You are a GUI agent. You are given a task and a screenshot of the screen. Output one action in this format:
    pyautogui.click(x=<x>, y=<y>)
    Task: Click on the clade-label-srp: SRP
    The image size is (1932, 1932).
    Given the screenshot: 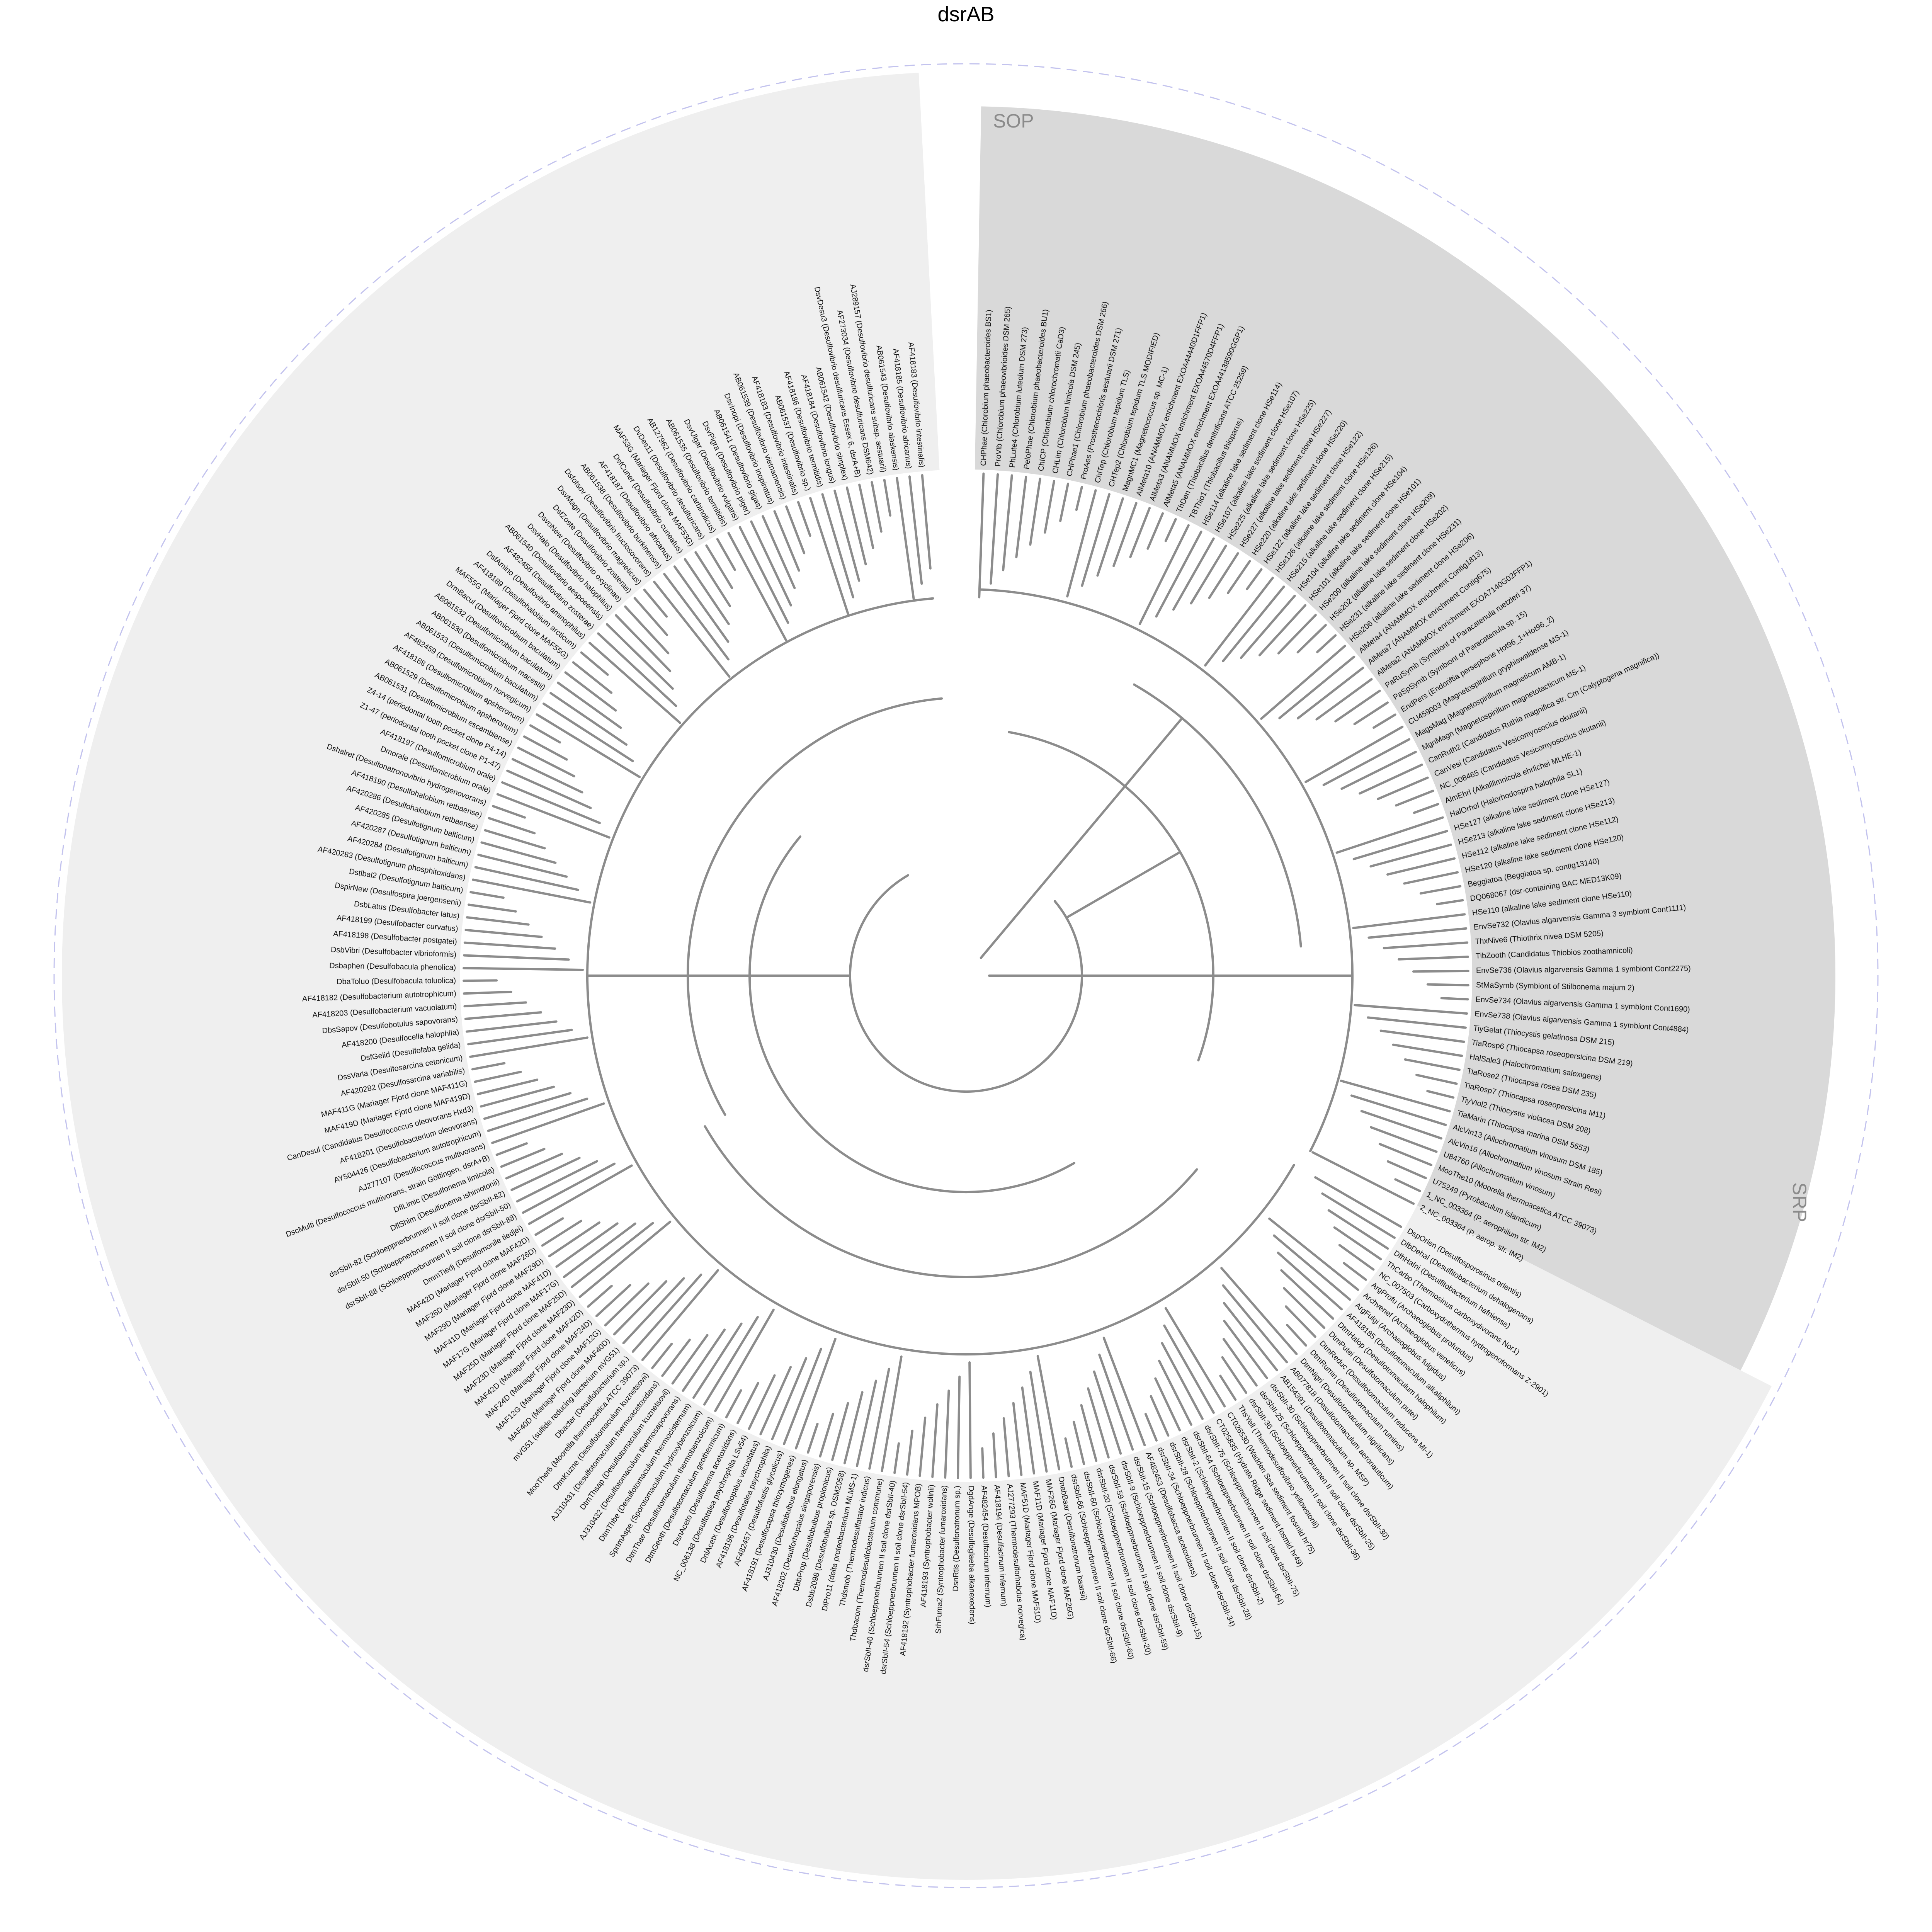 What is the action you would take?
    pyautogui.click(x=1799, y=1202)
    